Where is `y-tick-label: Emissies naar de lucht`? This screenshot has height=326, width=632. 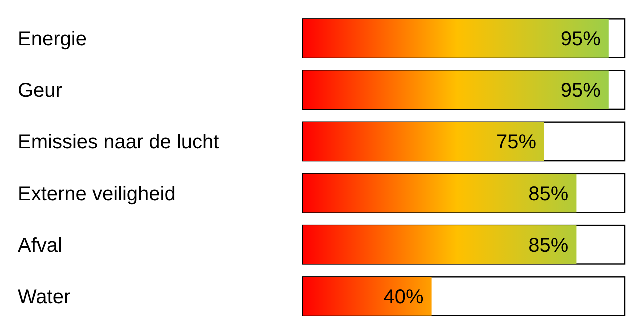 y-tick-label: Emissies naar de lucht is located at coordinates (119, 143).